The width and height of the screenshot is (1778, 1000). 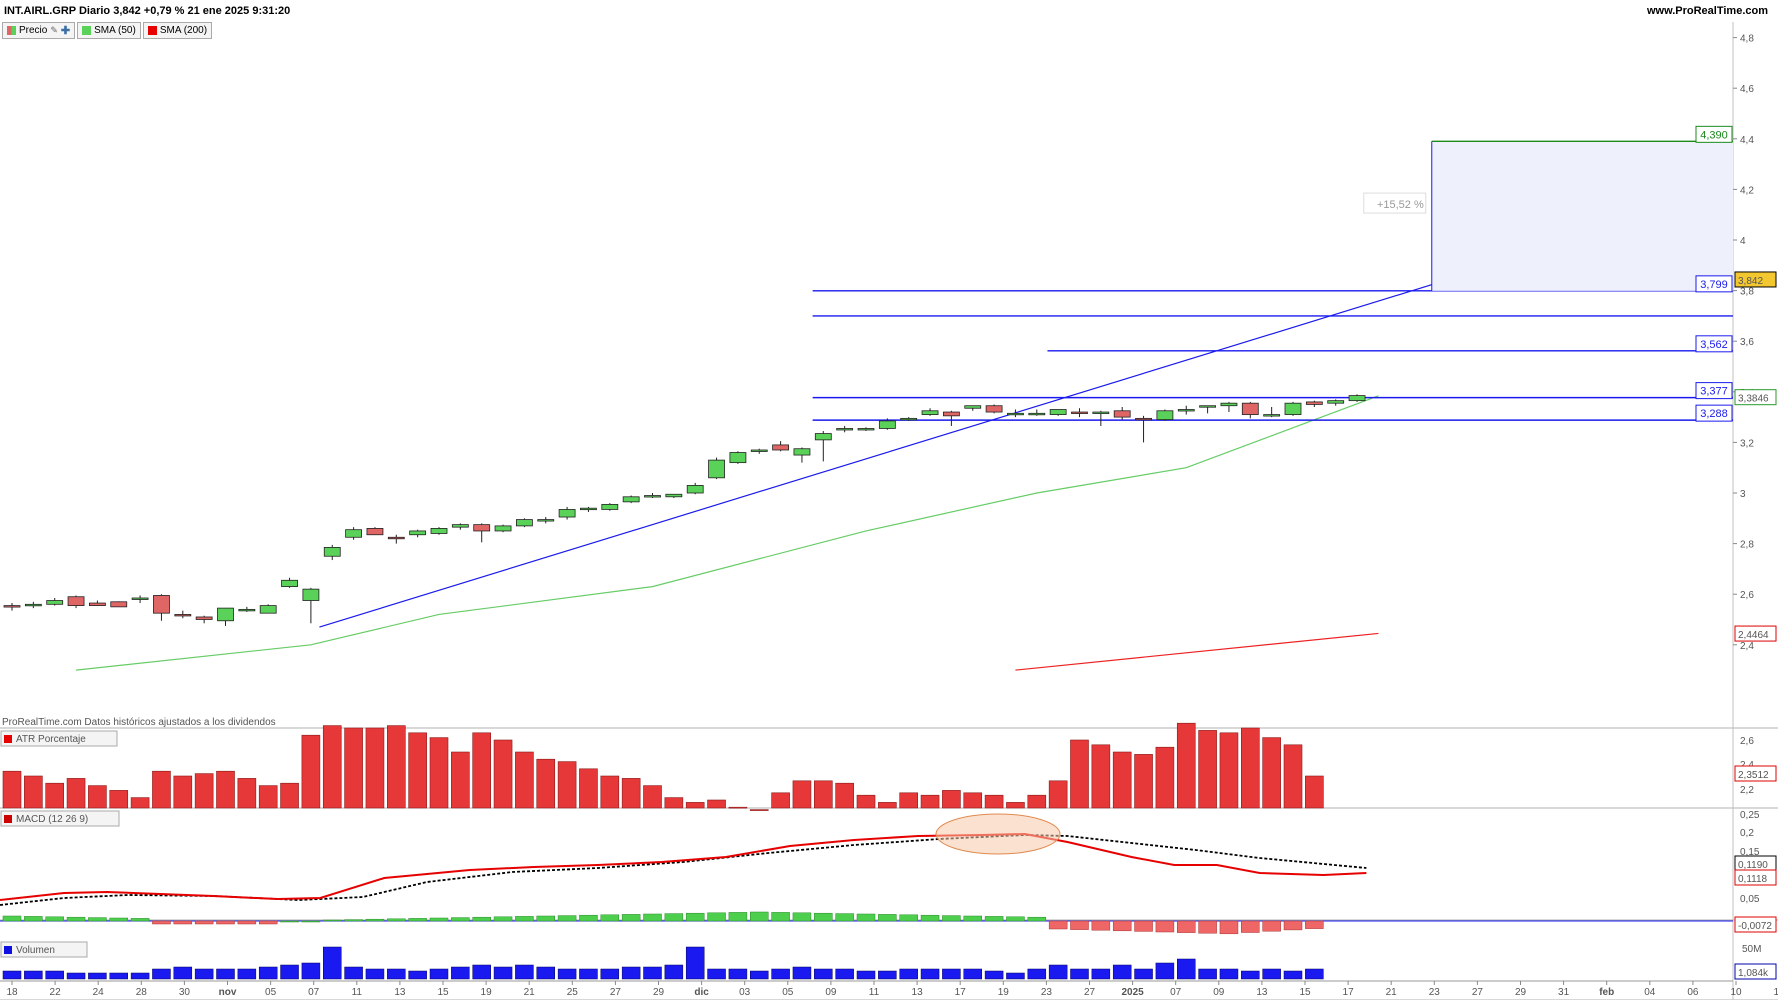 What do you see at coordinates (87, 30) in the screenshot?
I see `sma50-swatch` at bounding box center [87, 30].